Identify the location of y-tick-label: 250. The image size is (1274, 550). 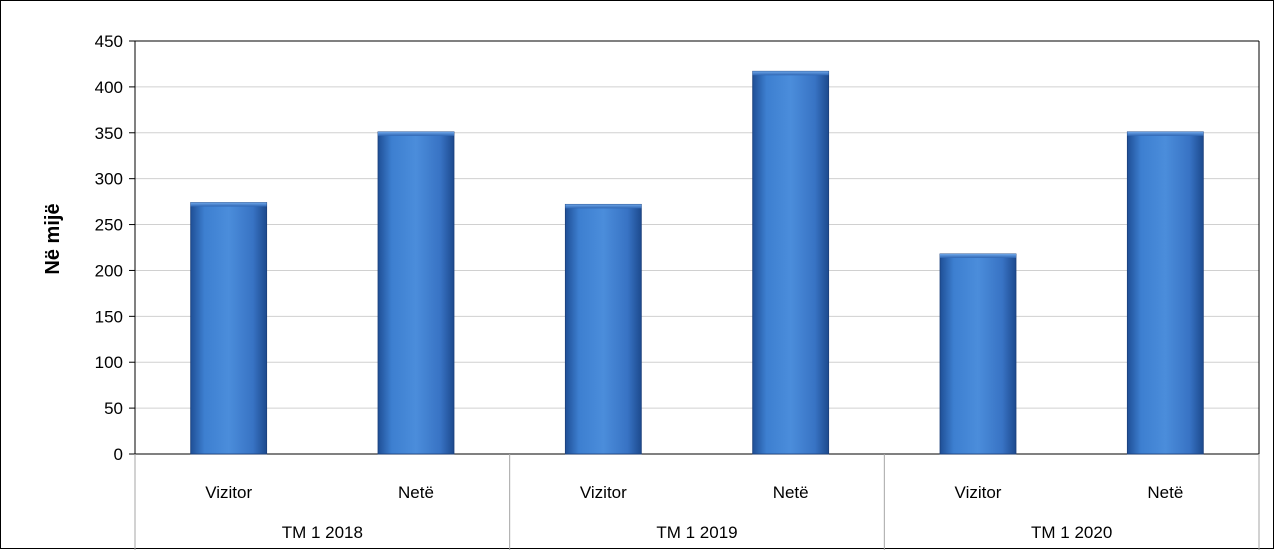
(109, 225).